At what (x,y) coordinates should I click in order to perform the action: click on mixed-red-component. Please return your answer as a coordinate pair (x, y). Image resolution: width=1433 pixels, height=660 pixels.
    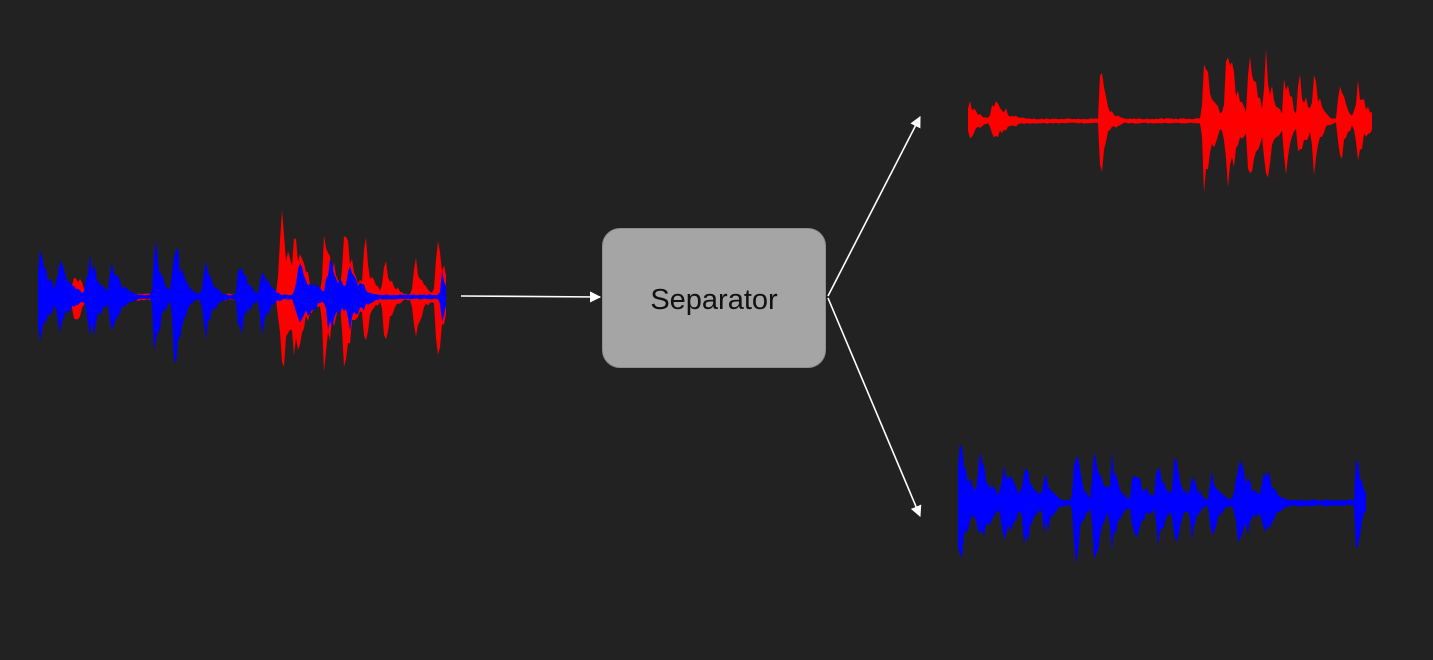
    Looking at the image, I should click on (243, 291).